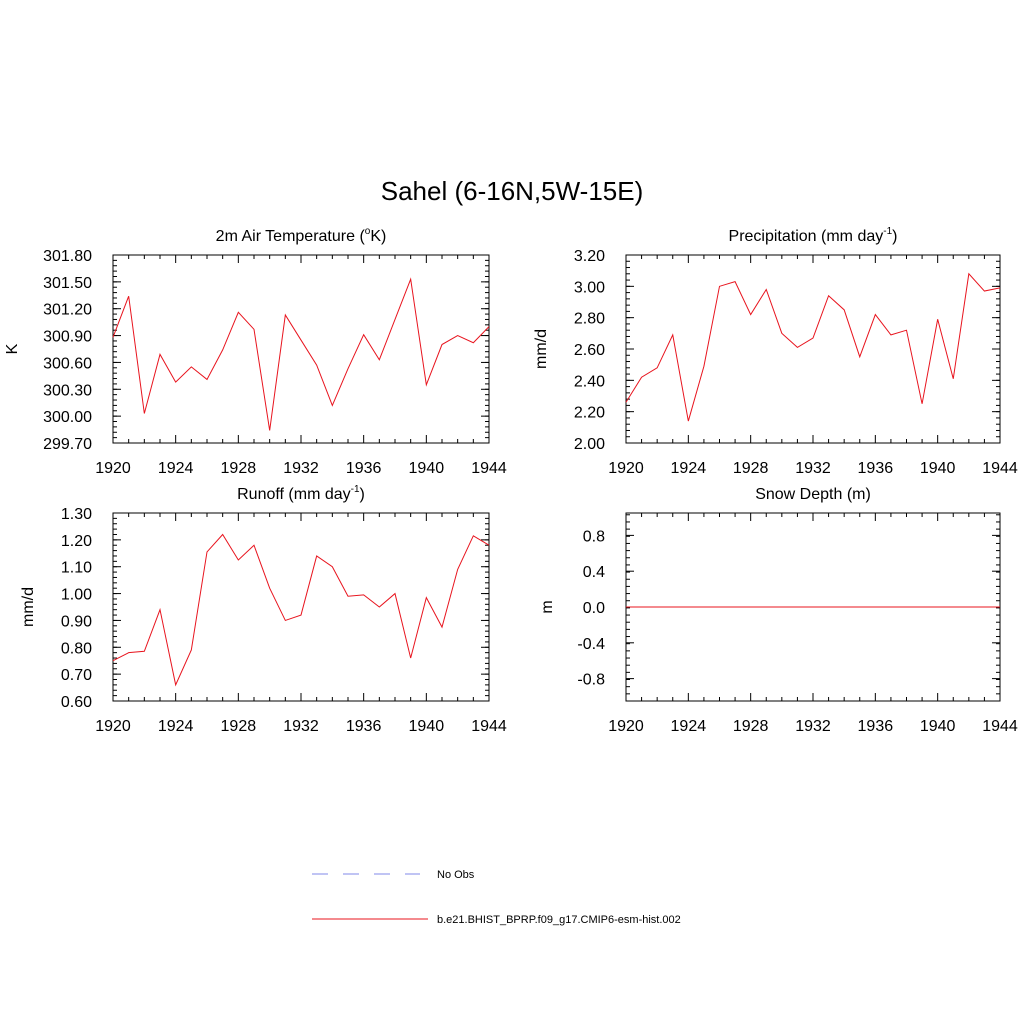  I want to click on panel-title-main: 2m Air Temperature (, so click(291, 236).